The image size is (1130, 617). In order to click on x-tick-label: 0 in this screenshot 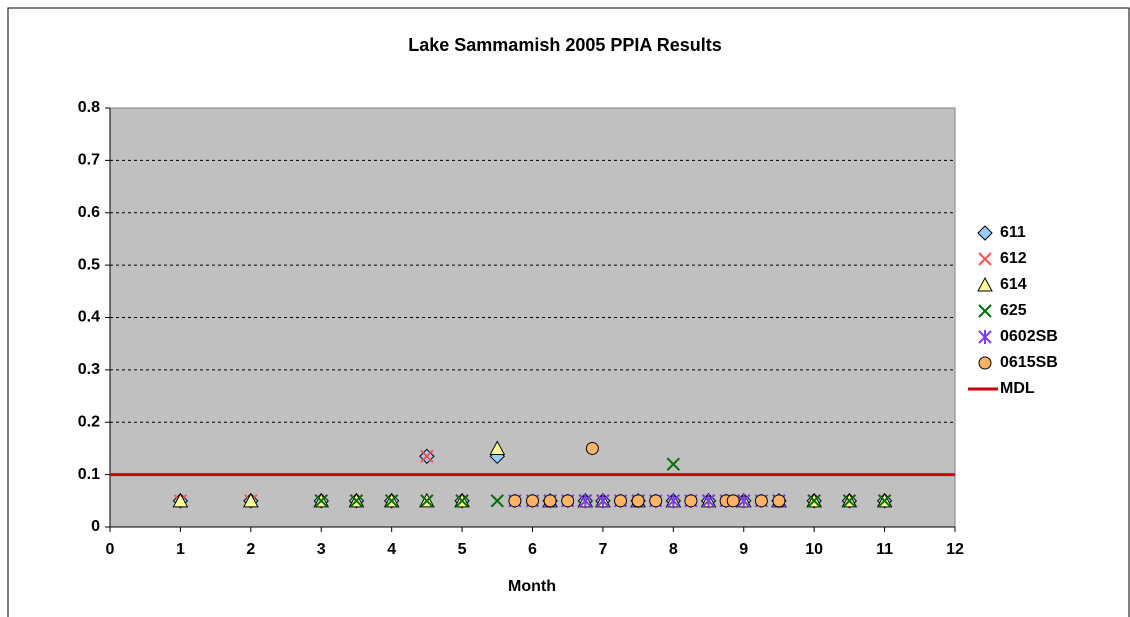, I will do `click(110, 549)`.